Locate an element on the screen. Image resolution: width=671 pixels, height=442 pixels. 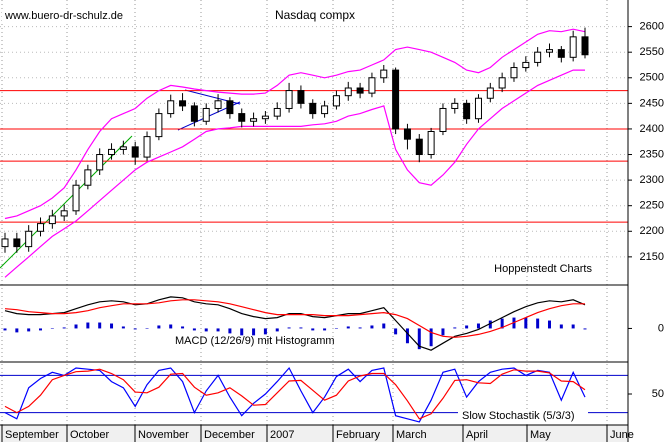
y-tick-label: 2250 is located at coordinates (652, 206).